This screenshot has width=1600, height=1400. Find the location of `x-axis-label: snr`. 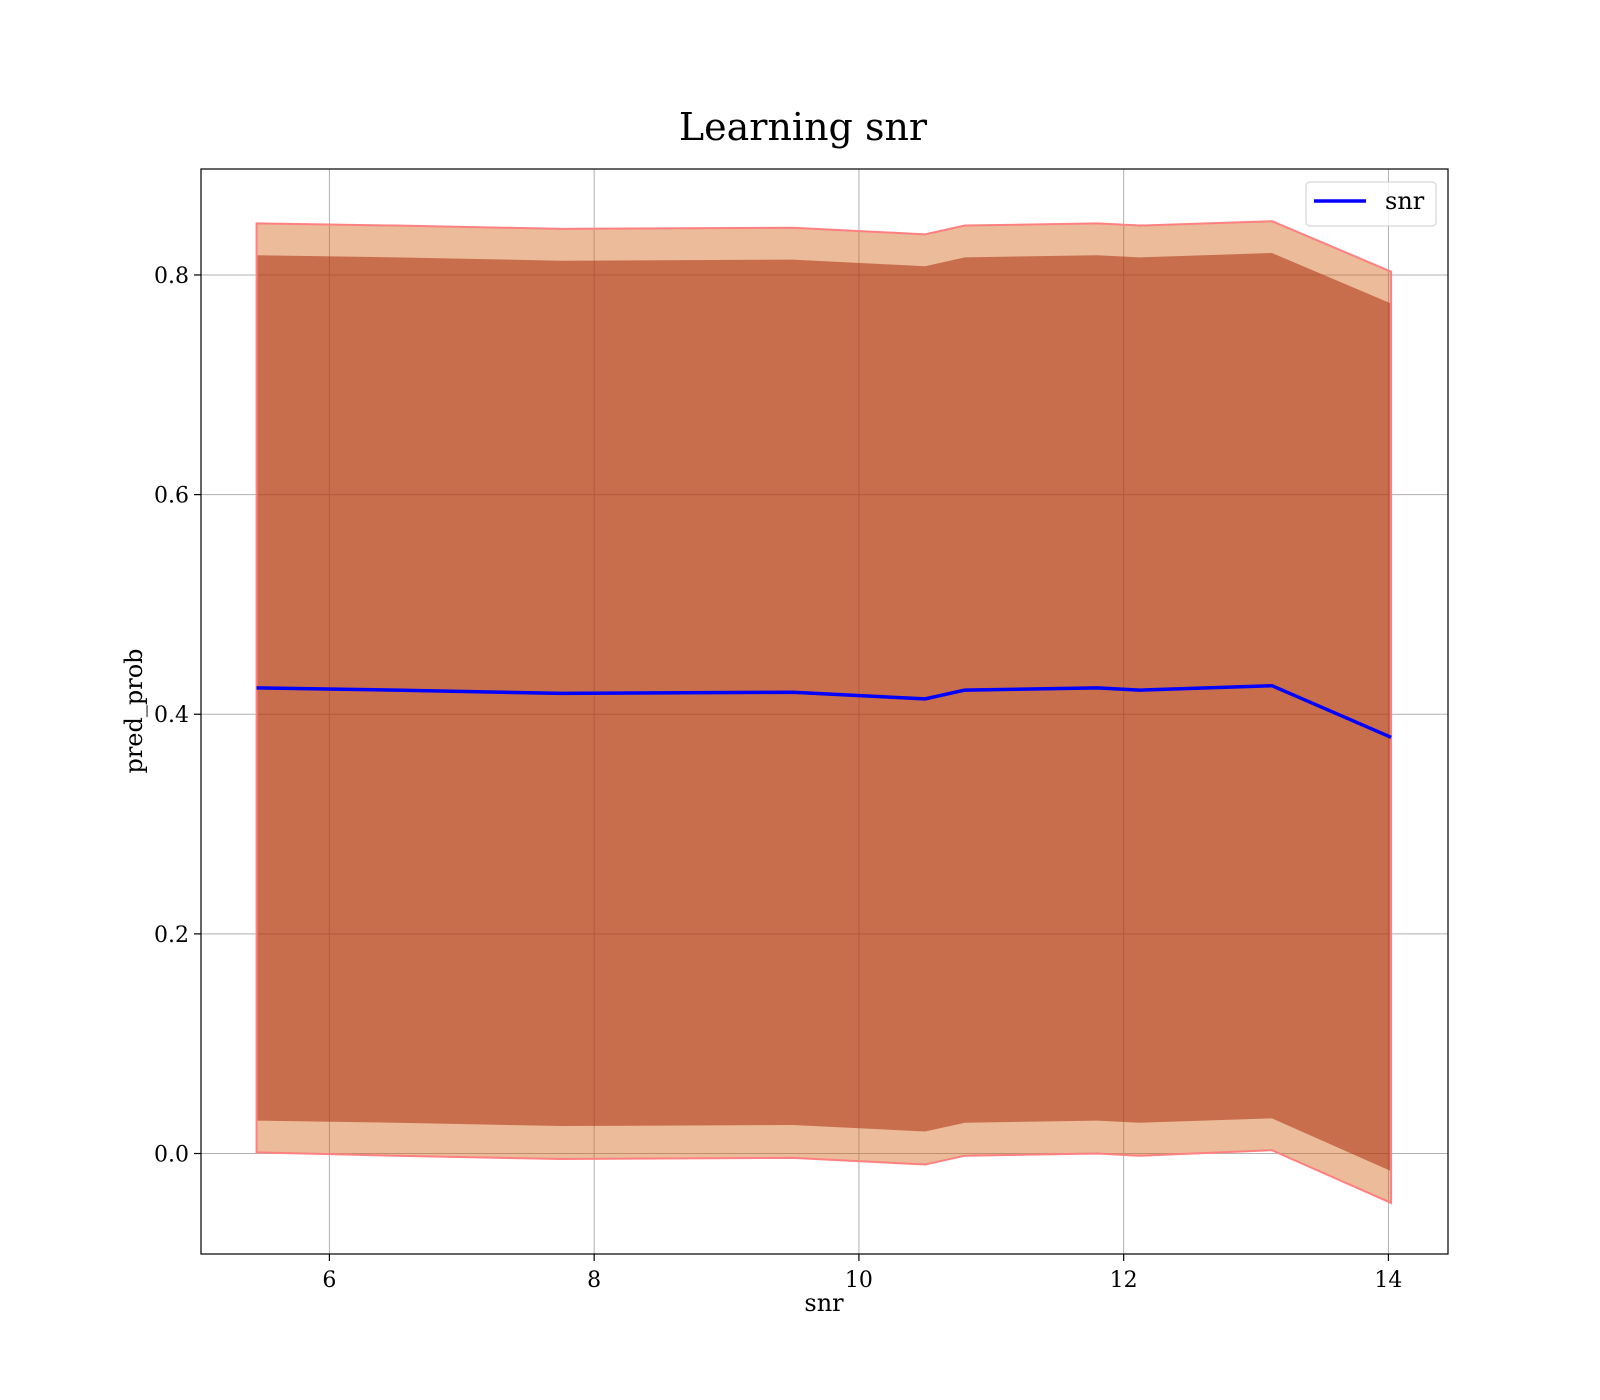

x-axis-label: snr is located at coordinates (824, 1303).